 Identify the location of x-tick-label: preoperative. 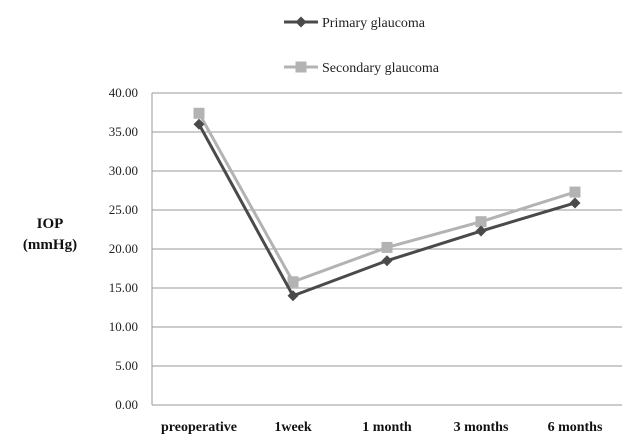
(199, 427).